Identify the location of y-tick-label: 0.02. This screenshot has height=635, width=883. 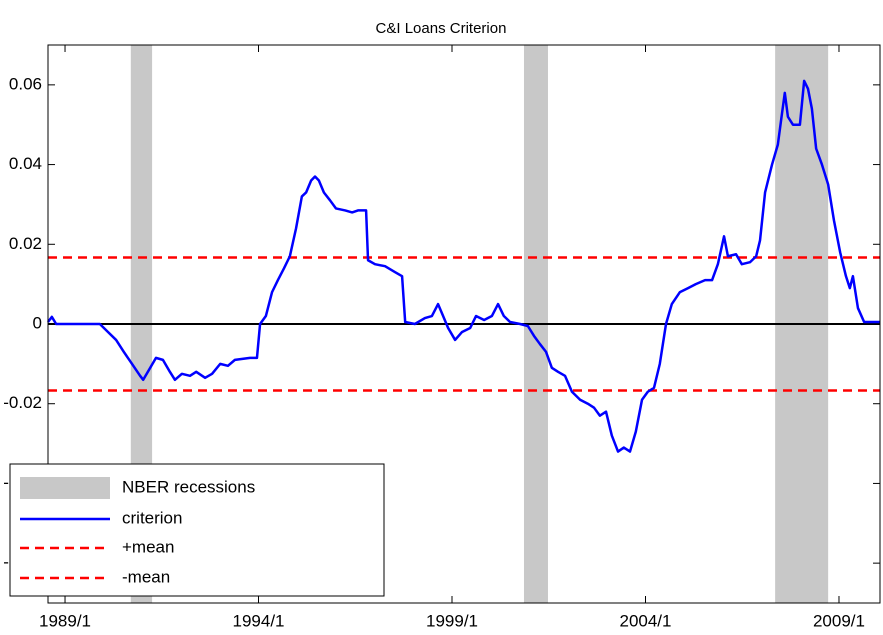
(25, 243).